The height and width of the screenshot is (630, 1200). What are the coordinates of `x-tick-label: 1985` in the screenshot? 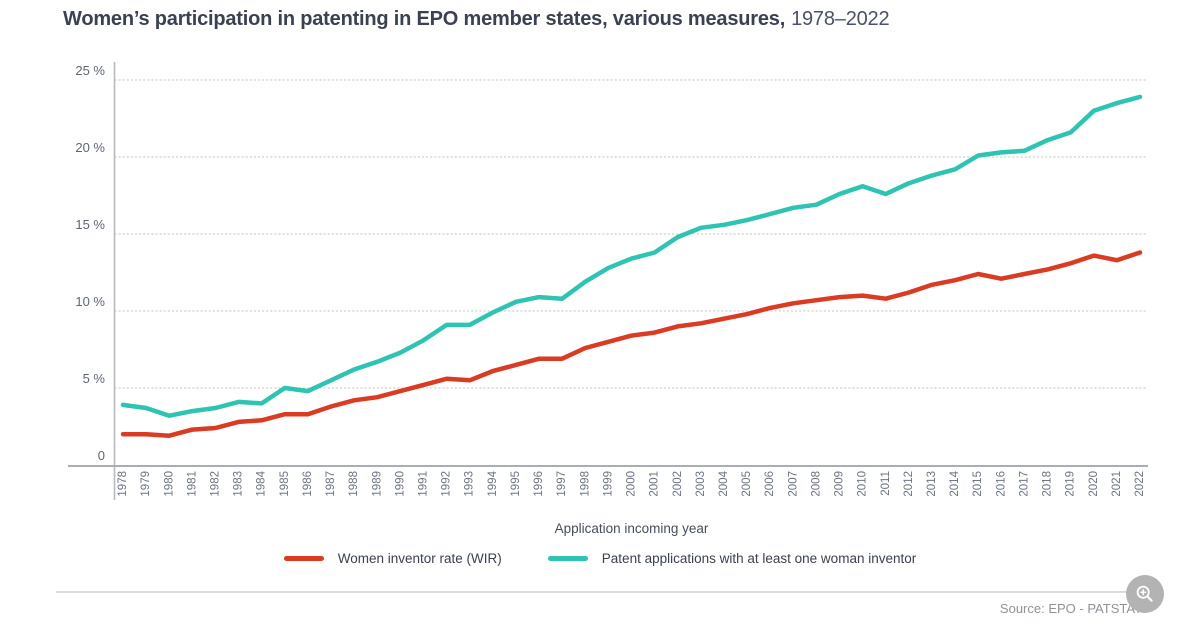 It's located at (285, 484).